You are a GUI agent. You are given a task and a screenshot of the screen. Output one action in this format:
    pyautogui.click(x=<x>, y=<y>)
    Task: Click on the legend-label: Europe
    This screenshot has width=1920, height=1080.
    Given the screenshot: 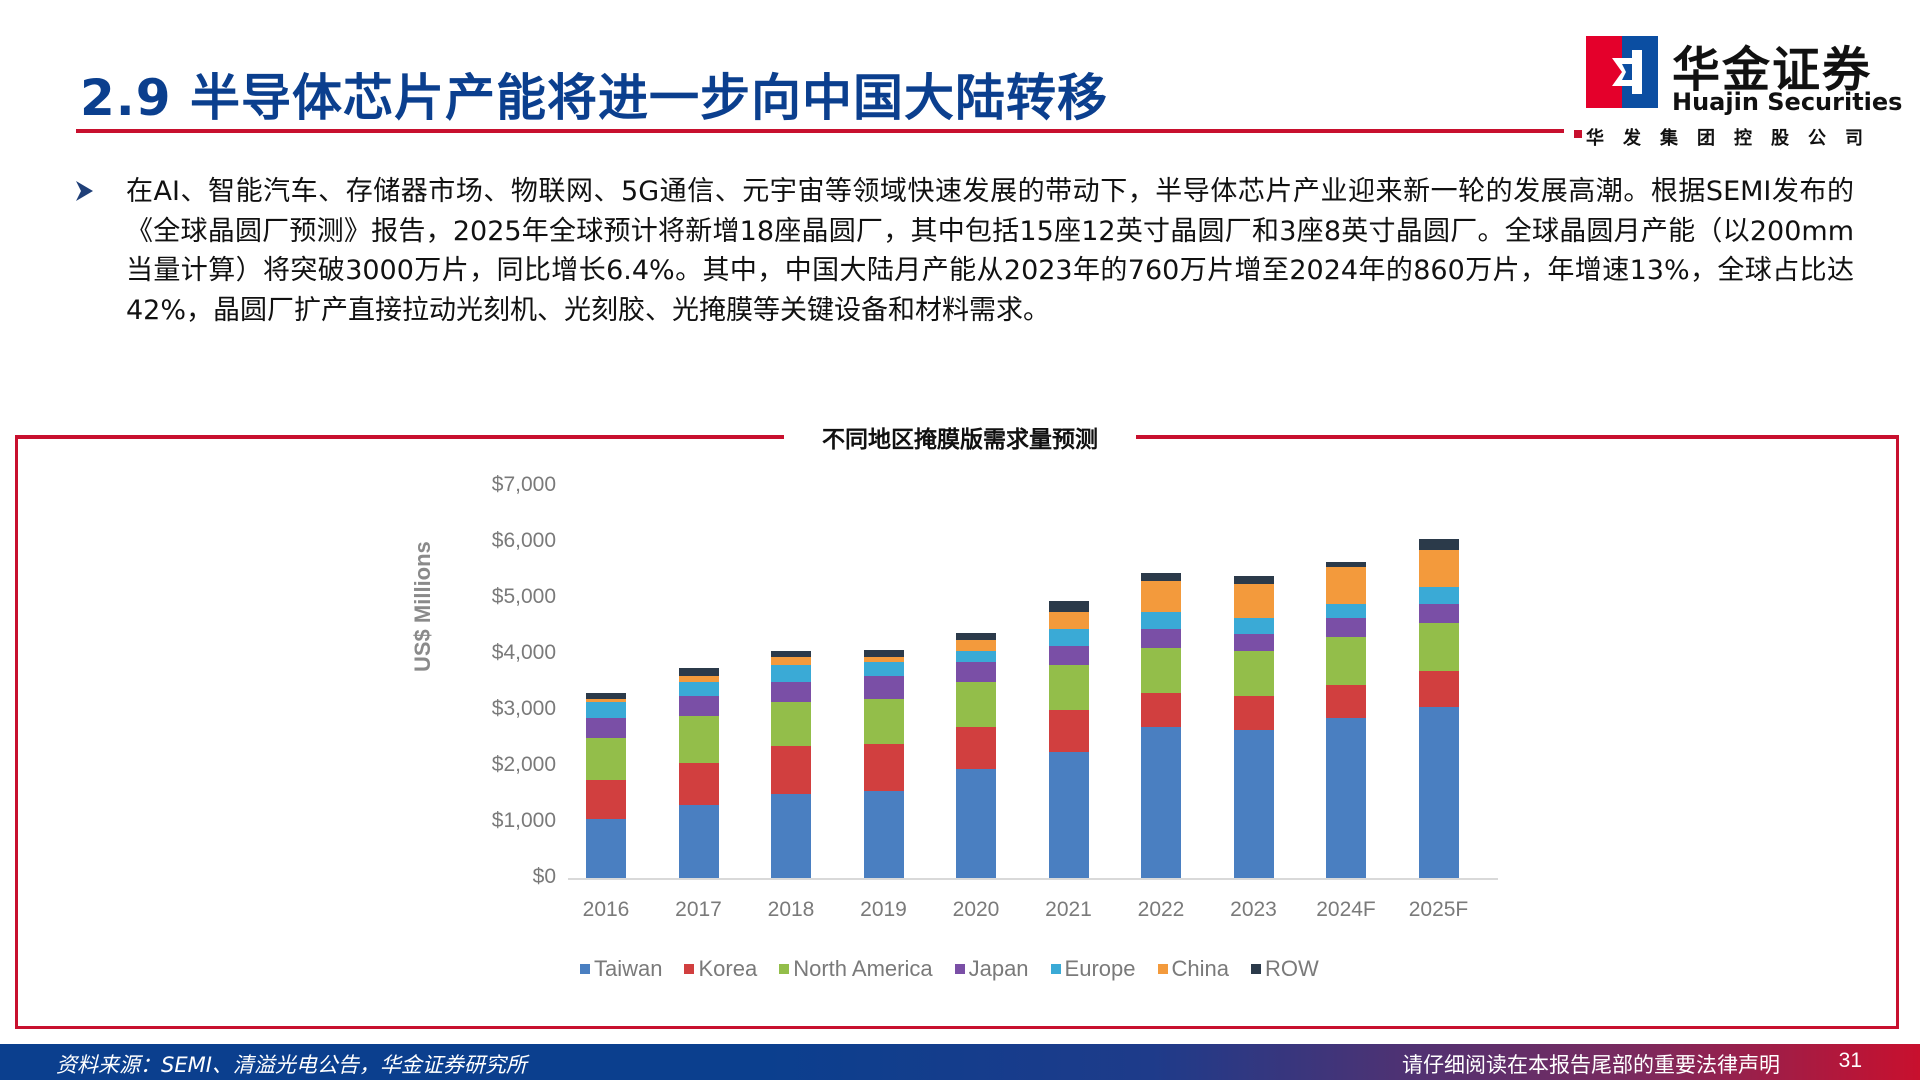 What is the action you would take?
    pyautogui.click(x=1100, y=968)
    